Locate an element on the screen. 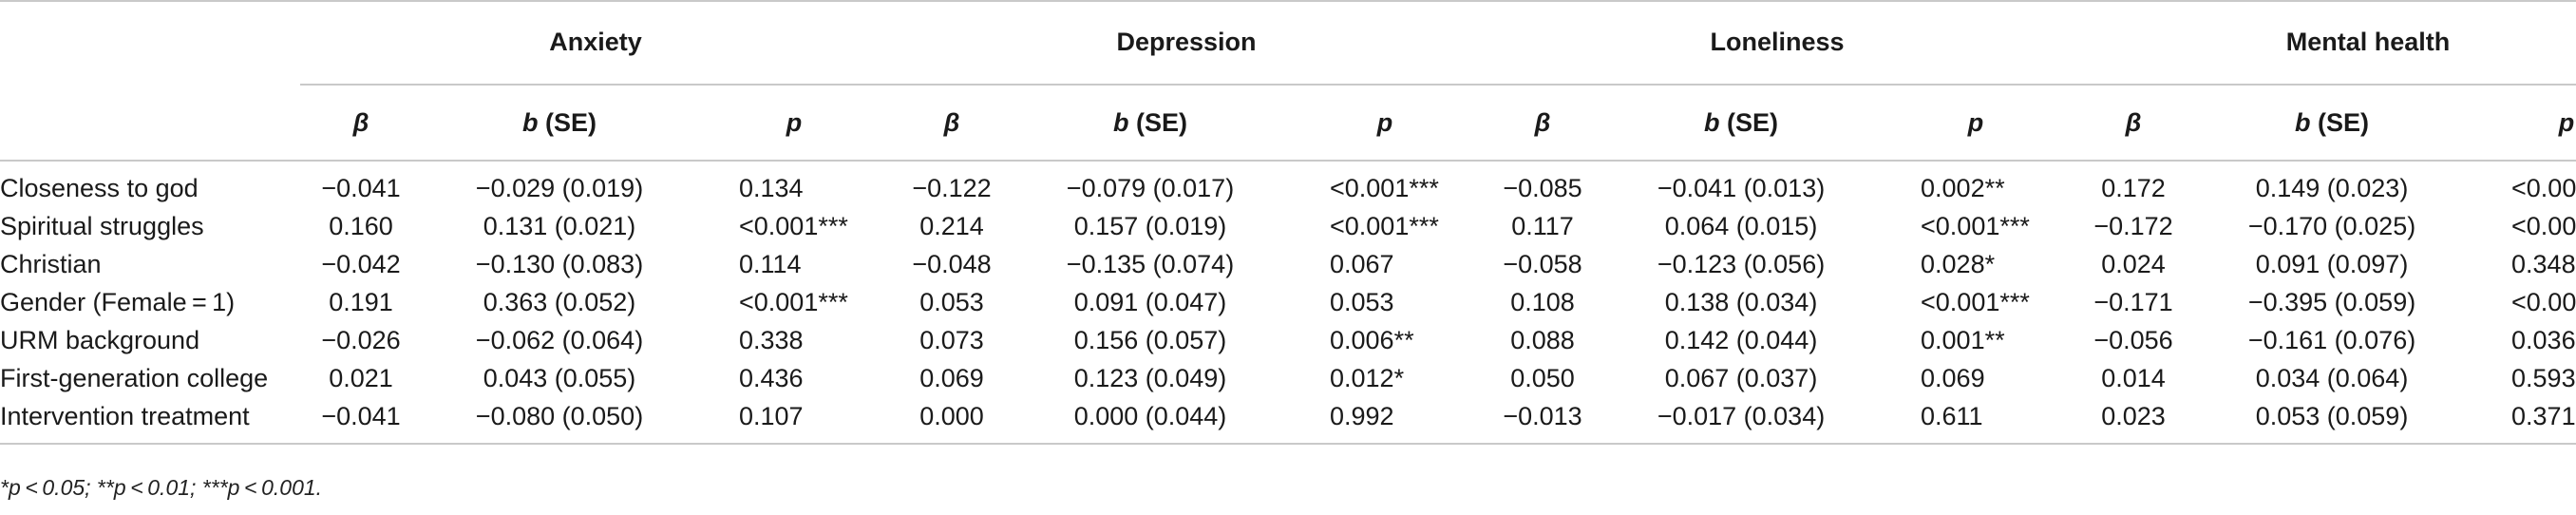 This screenshot has width=2576, height=515. p-value: 0.053 is located at coordinates (1362, 301).